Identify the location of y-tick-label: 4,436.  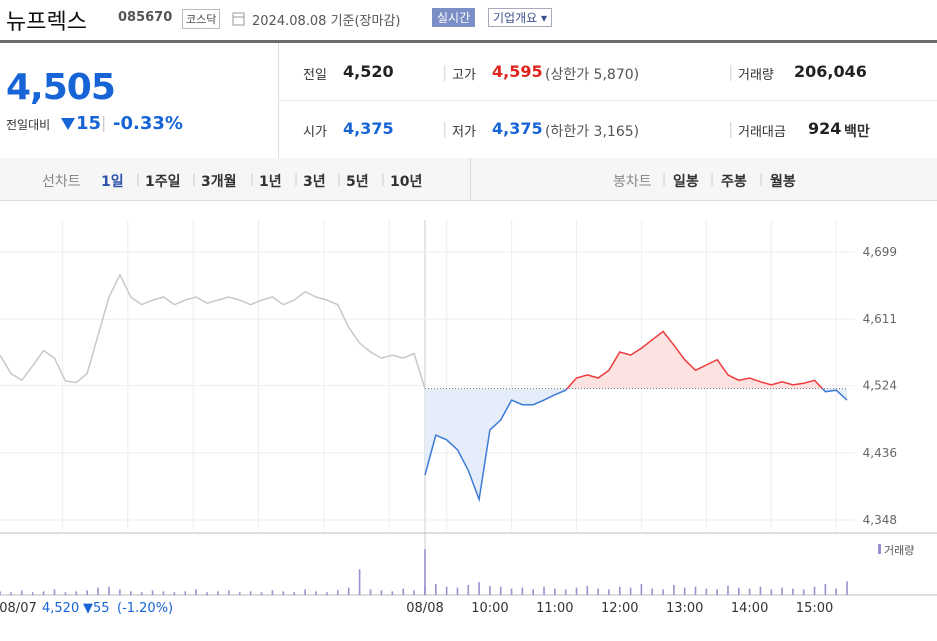
(880, 453).